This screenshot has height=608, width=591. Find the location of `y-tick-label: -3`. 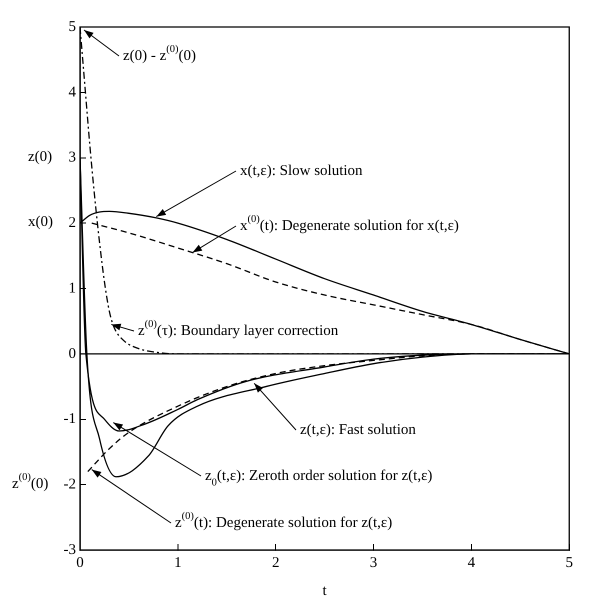

y-tick-label: -3 is located at coordinates (70, 550).